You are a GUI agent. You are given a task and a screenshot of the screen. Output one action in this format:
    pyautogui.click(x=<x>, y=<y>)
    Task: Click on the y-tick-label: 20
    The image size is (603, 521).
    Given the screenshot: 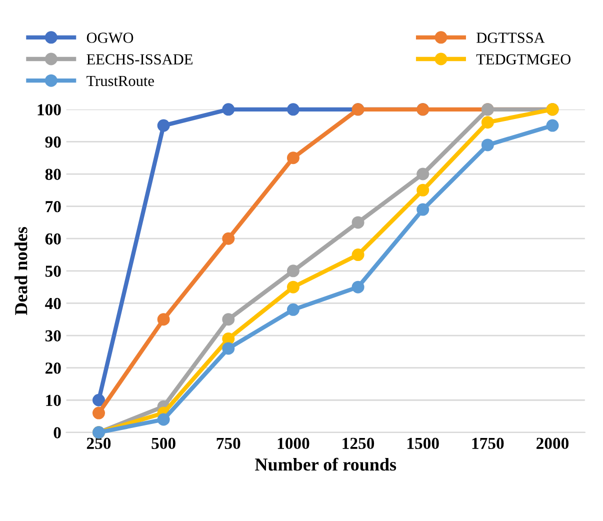 What is the action you would take?
    pyautogui.click(x=53, y=368)
    